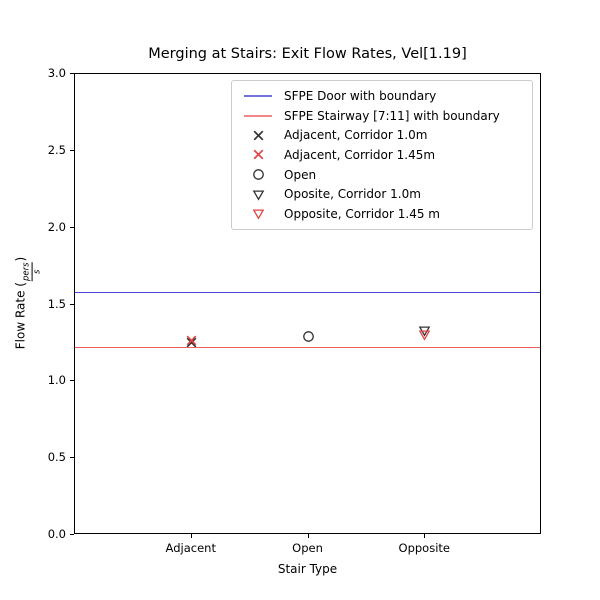 This screenshot has height=600, width=600. Describe the element at coordinates (56, 303) in the screenshot. I see `y-tick-label: 1.5` at that location.